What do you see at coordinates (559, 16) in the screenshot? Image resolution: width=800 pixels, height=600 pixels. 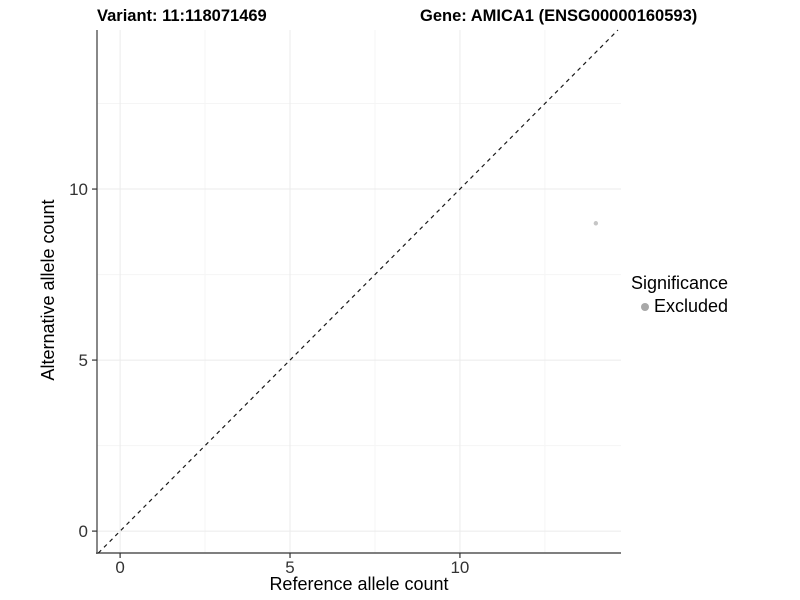 I see `plot-title-gene: Gene: AMICA1 (ENSG00000160593)` at bounding box center [559, 16].